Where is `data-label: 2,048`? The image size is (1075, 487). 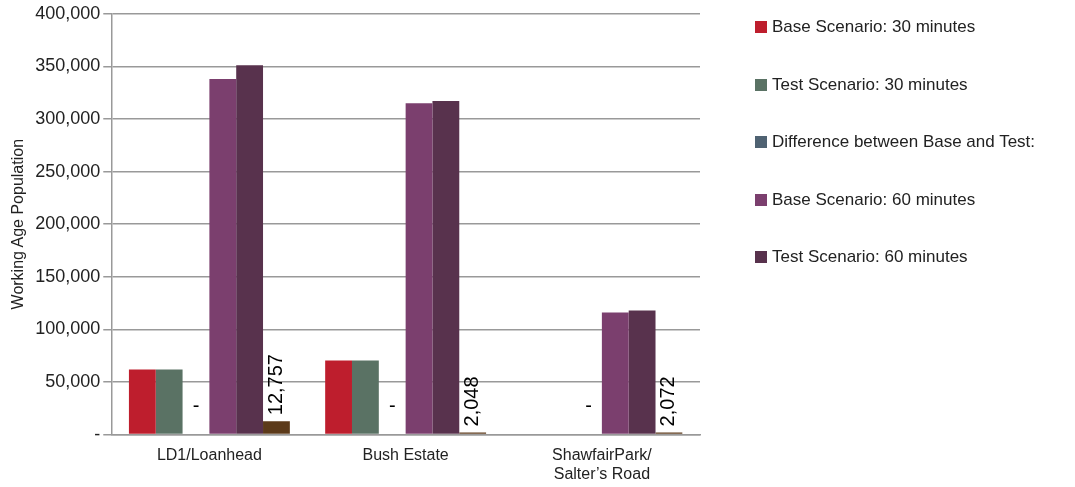 data-label: 2,048 is located at coordinates (471, 401).